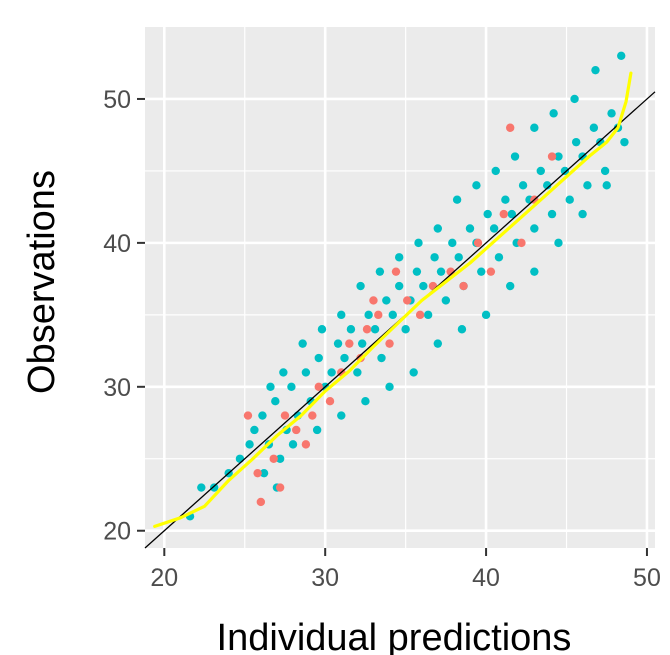 This screenshot has width=670, height=655. I want to click on y-tick-label: 50, so click(117, 100).